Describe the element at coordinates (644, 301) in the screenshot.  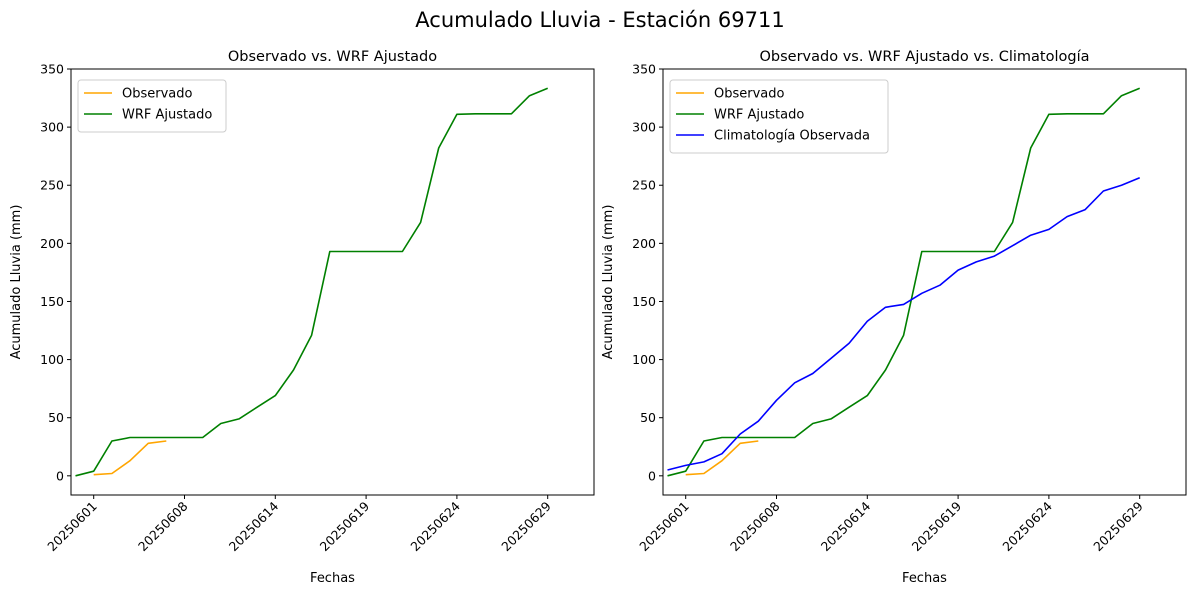
I see `c1-y-tick-label: 150` at that location.